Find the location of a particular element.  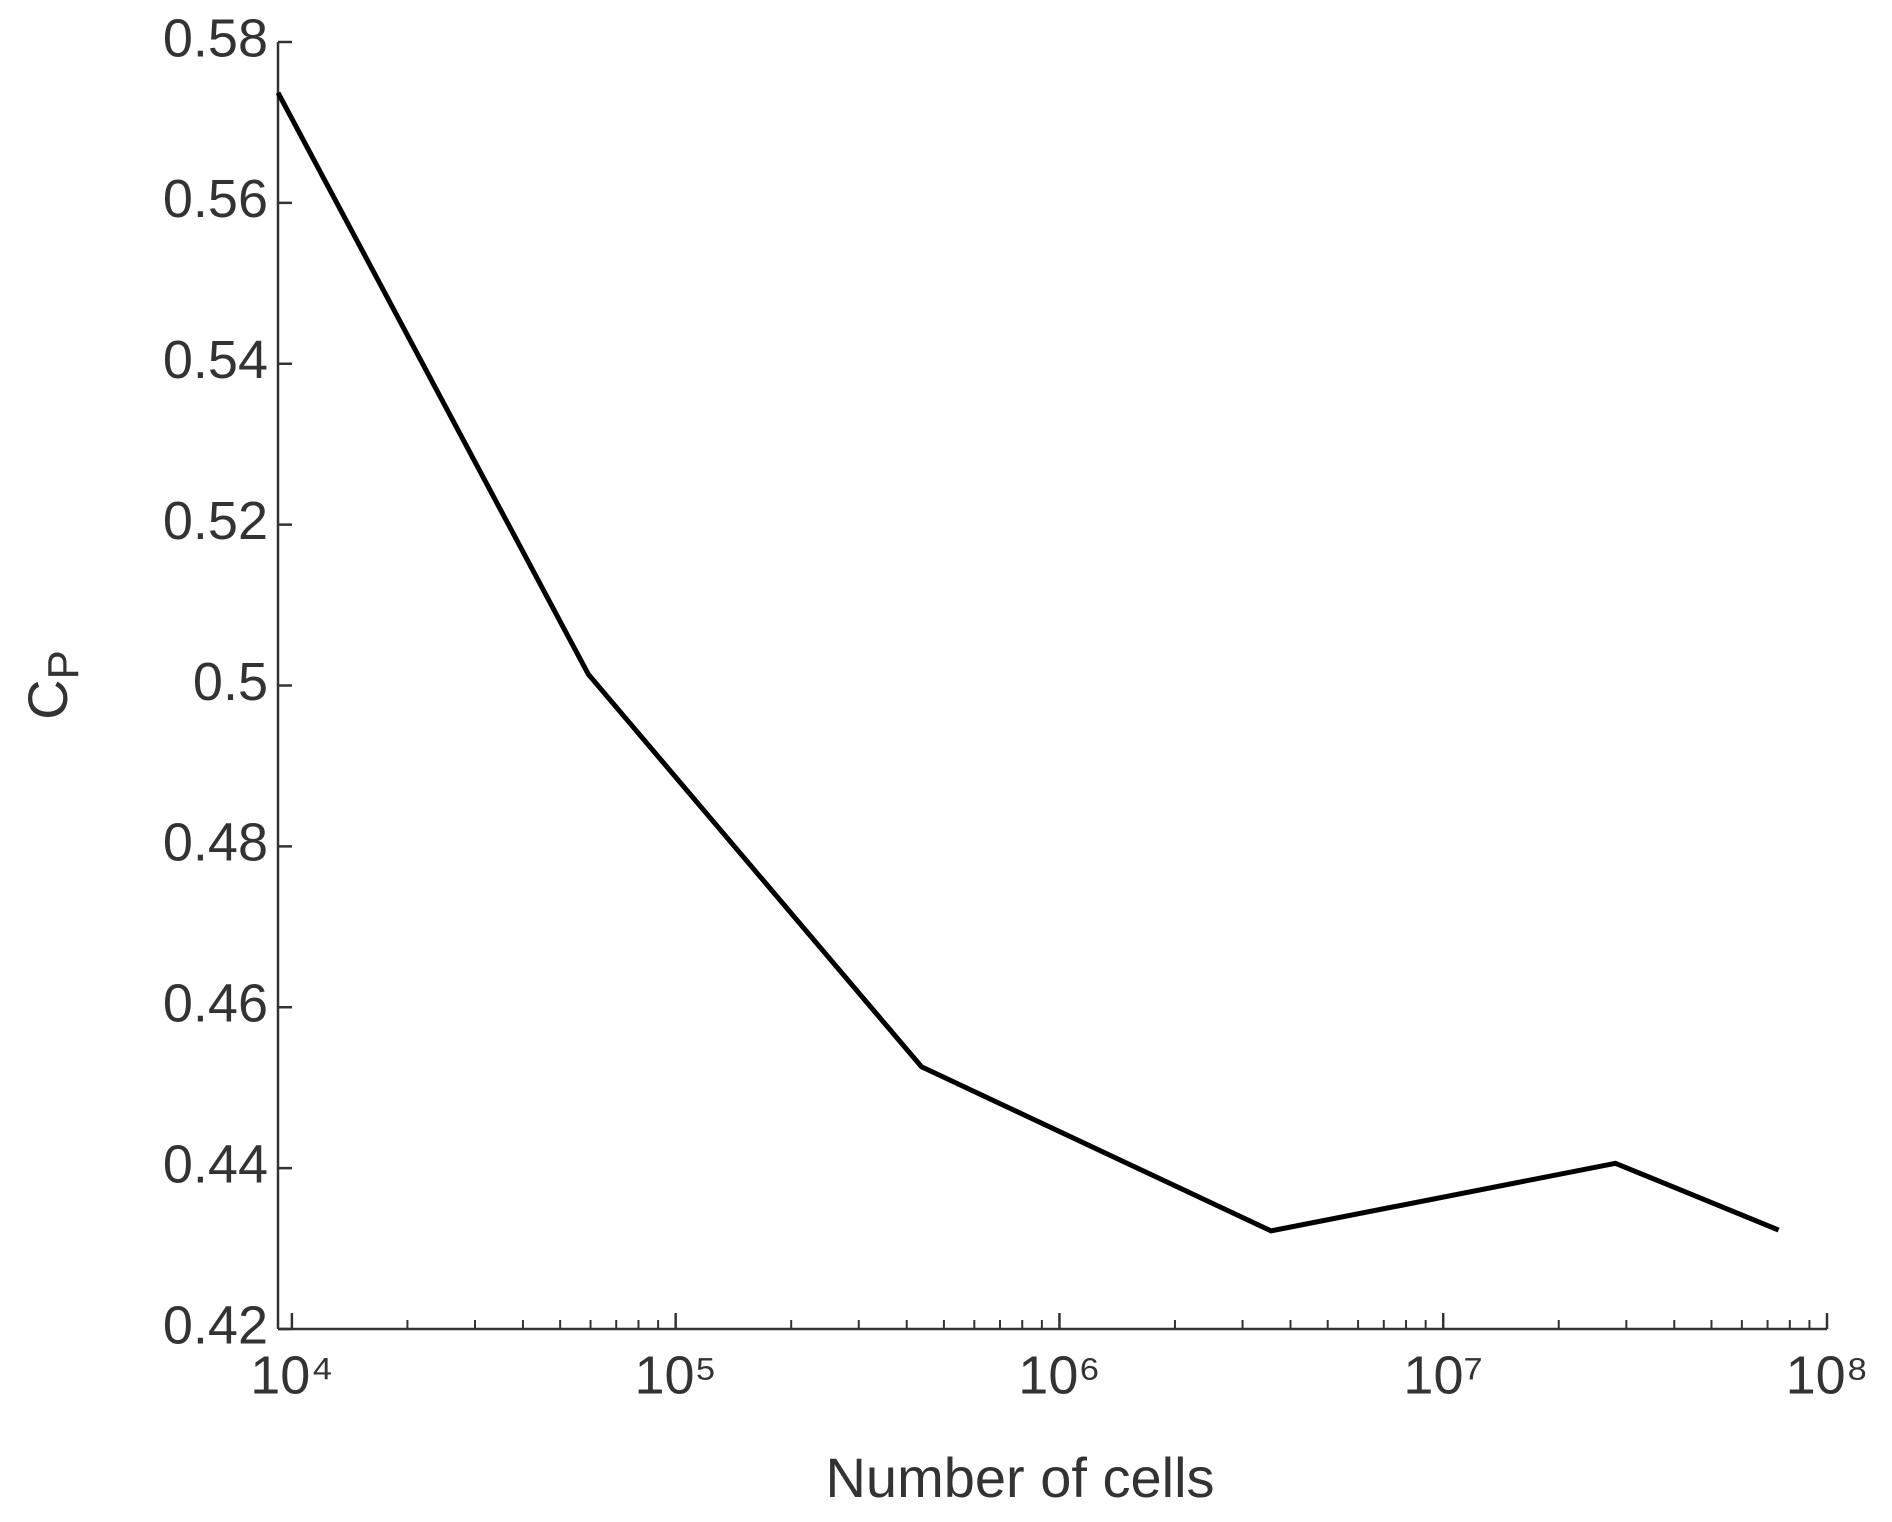

y-tick-label: 0.42 is located at coordinates (215, 1325).